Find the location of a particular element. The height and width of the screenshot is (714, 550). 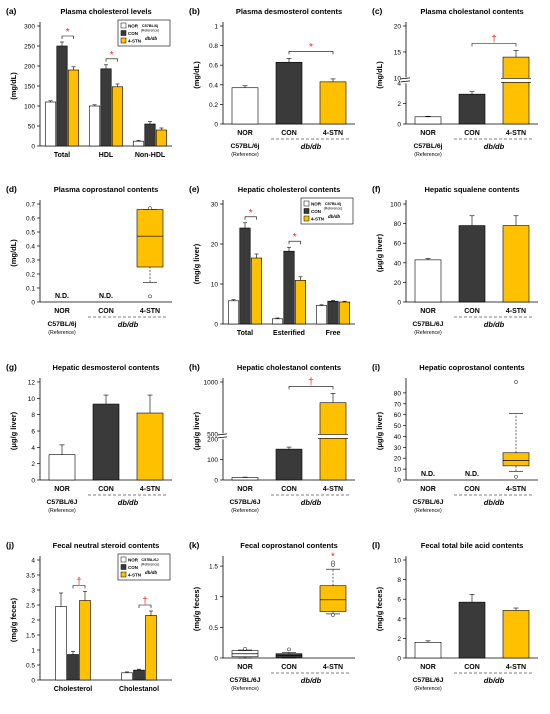

legend-box is located at coordinates (327, 211).